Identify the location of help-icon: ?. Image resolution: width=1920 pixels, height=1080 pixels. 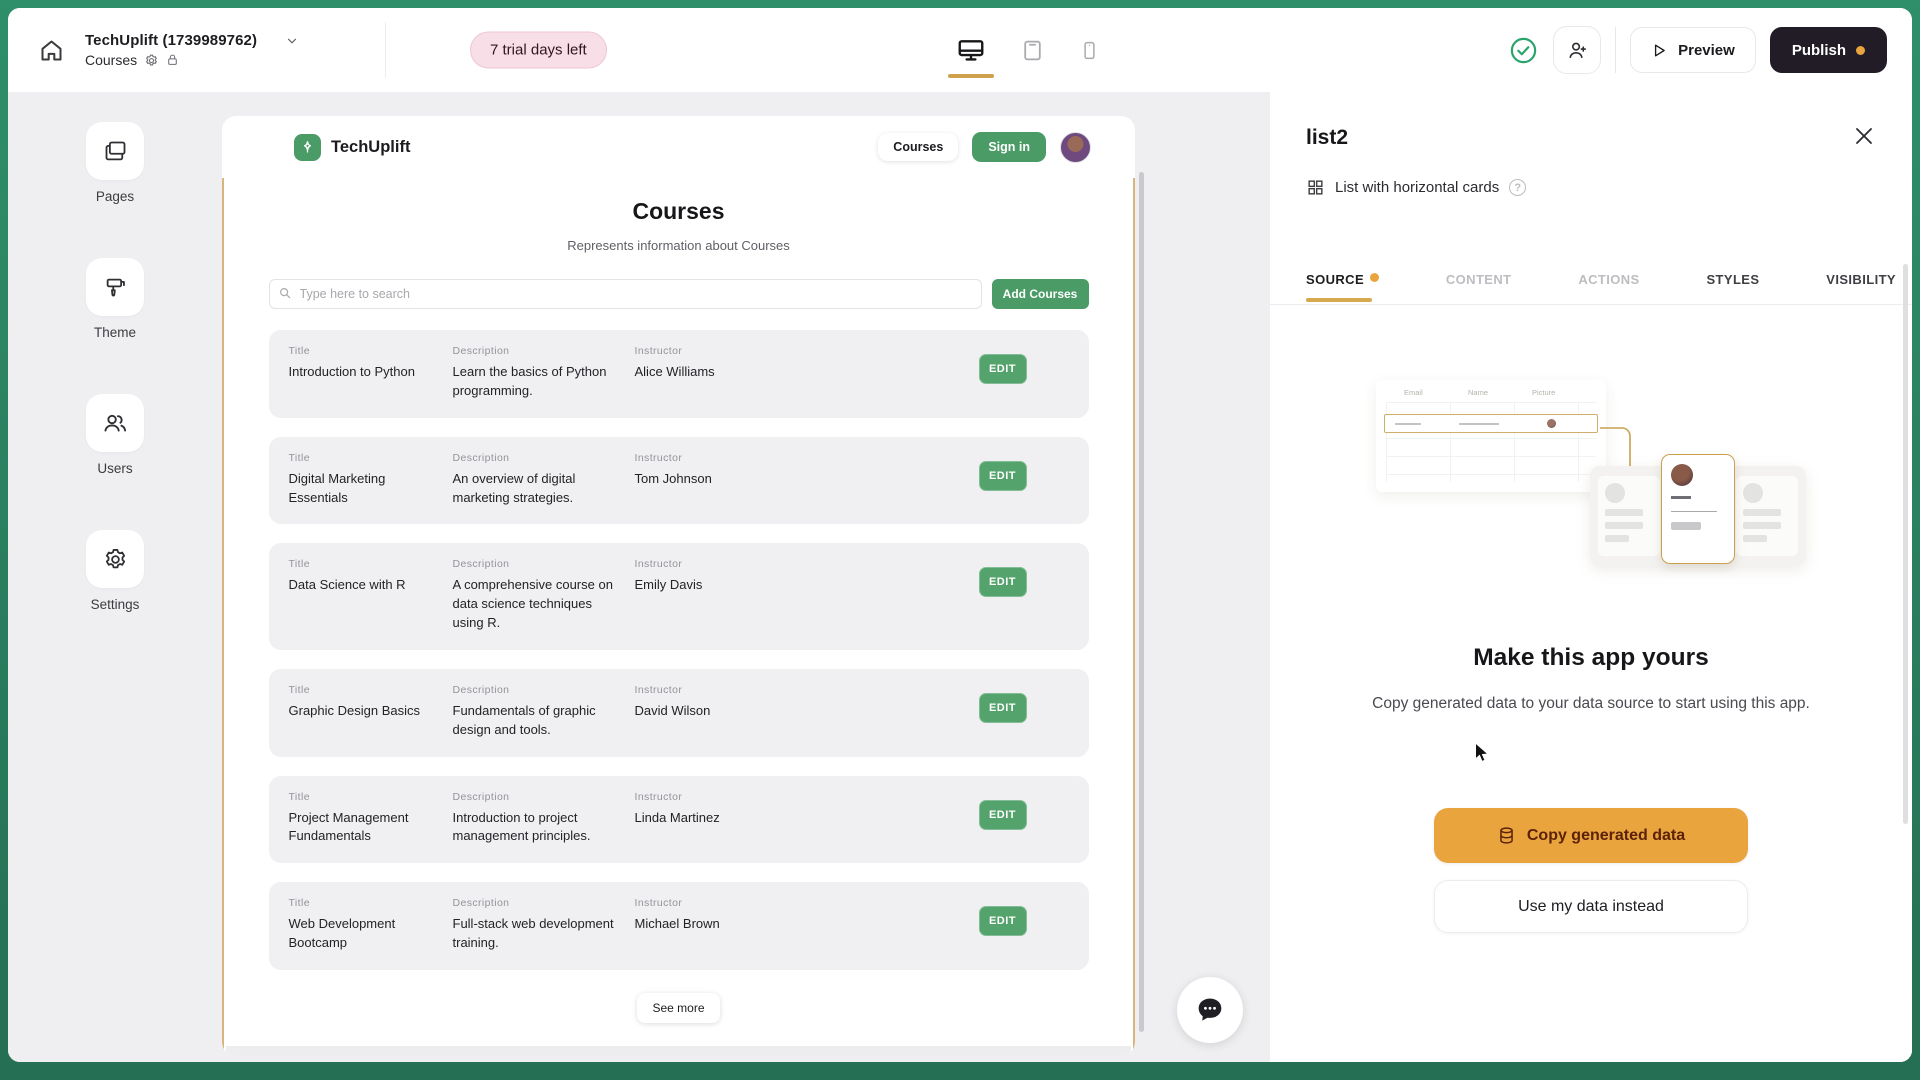
(1518, 187).